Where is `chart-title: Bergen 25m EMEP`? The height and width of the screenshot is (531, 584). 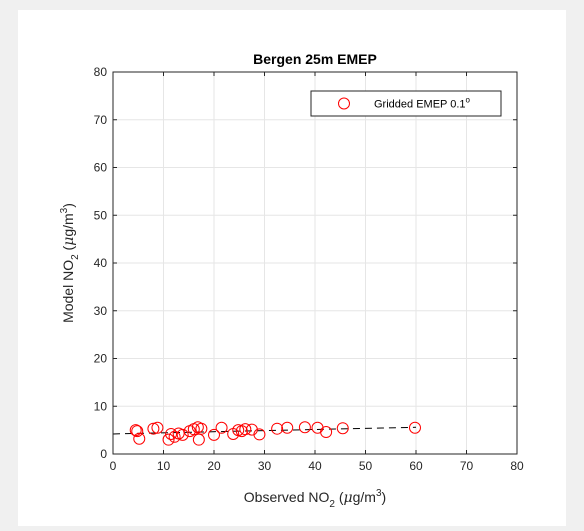 chart-title: Bergen 25m EMEP is located at coordinates (315, 59).